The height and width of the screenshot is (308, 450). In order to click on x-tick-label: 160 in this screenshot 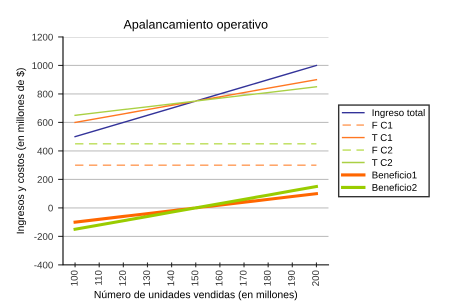, I will do `click(219, 278)`.